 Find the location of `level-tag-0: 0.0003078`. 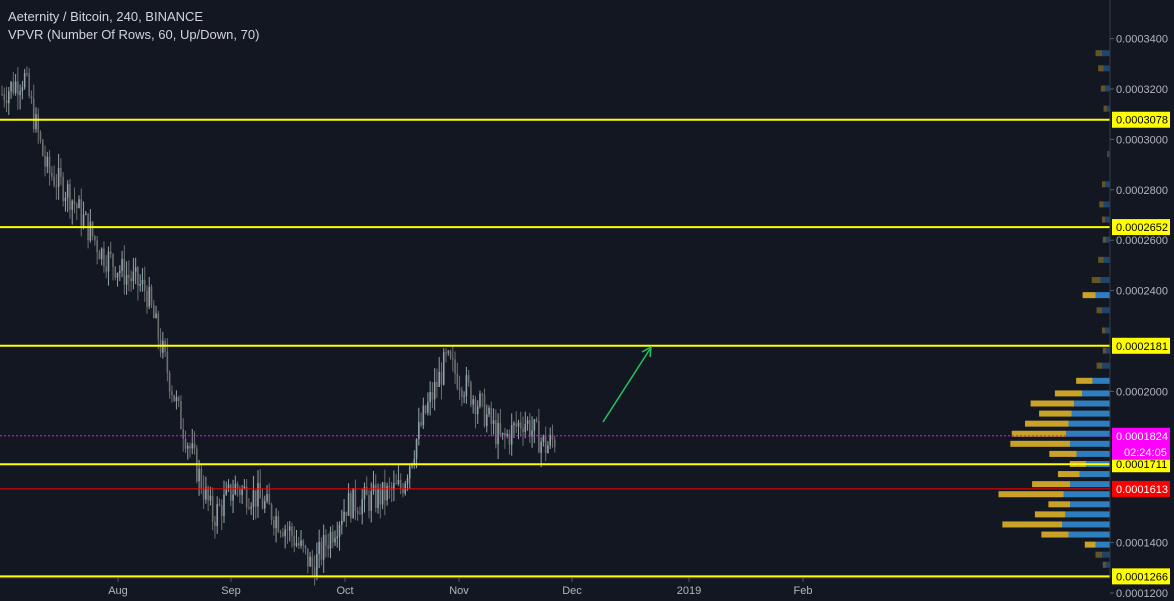

level-tag-0: 0.0003078 is located at coordinates (1141, 119).